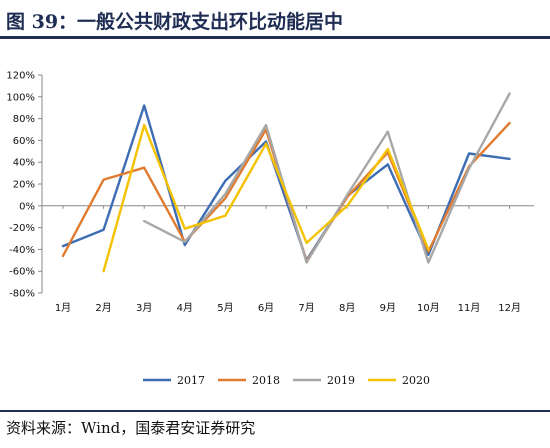  What do you see at coordinates (275, 411) in the screenshot?
I see `source-divider` at bounding box center [275, 411].